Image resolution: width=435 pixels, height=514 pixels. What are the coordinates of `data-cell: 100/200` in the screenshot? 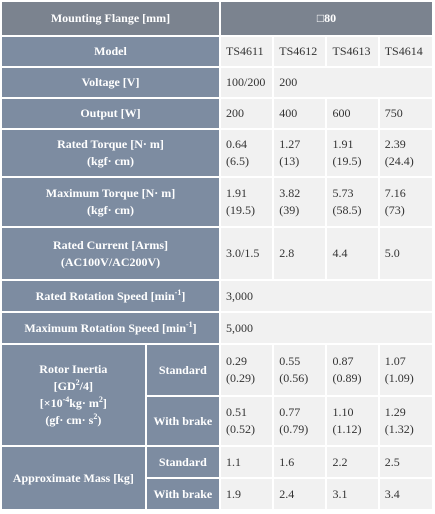 It's located at (247, 82).